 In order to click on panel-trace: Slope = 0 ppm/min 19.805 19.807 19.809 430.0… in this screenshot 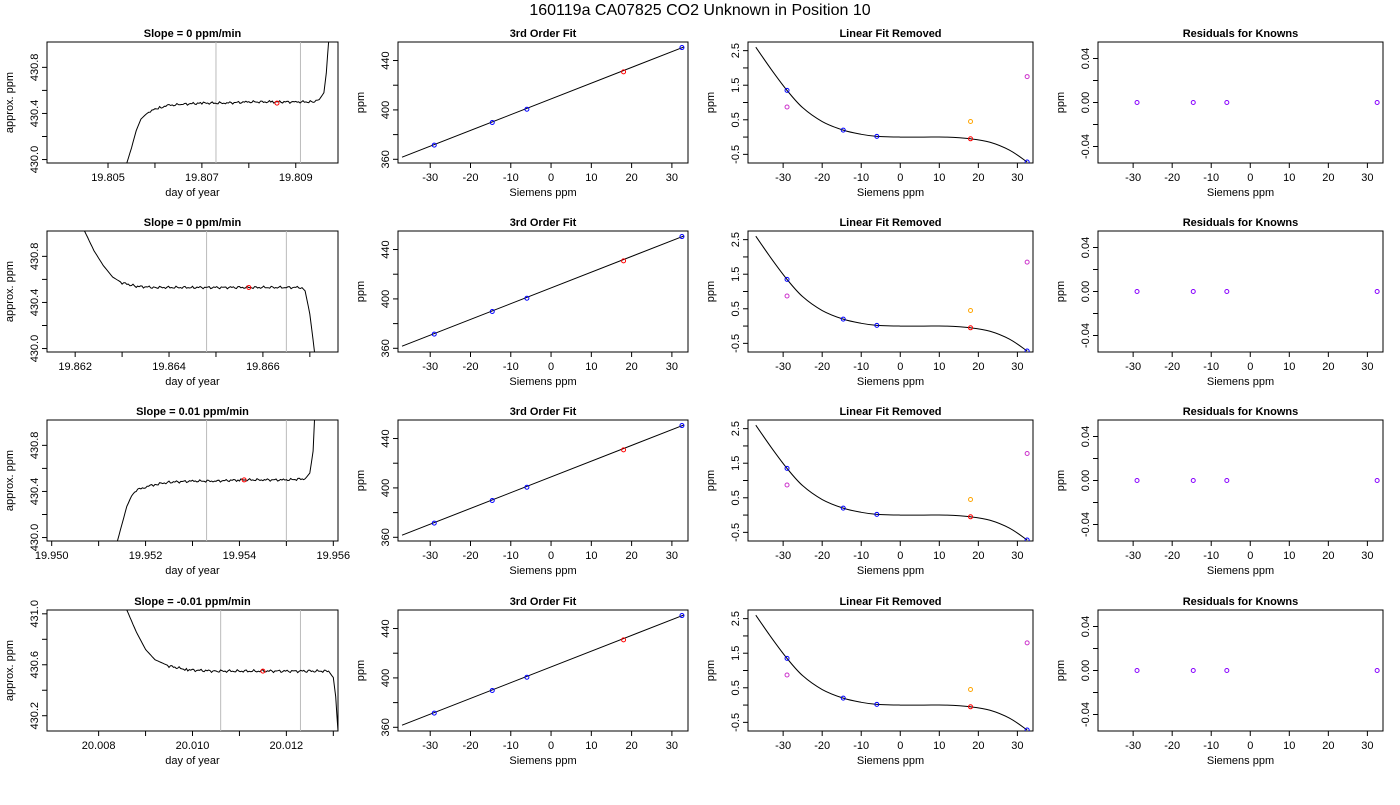, I will do `click(171, 113)`.